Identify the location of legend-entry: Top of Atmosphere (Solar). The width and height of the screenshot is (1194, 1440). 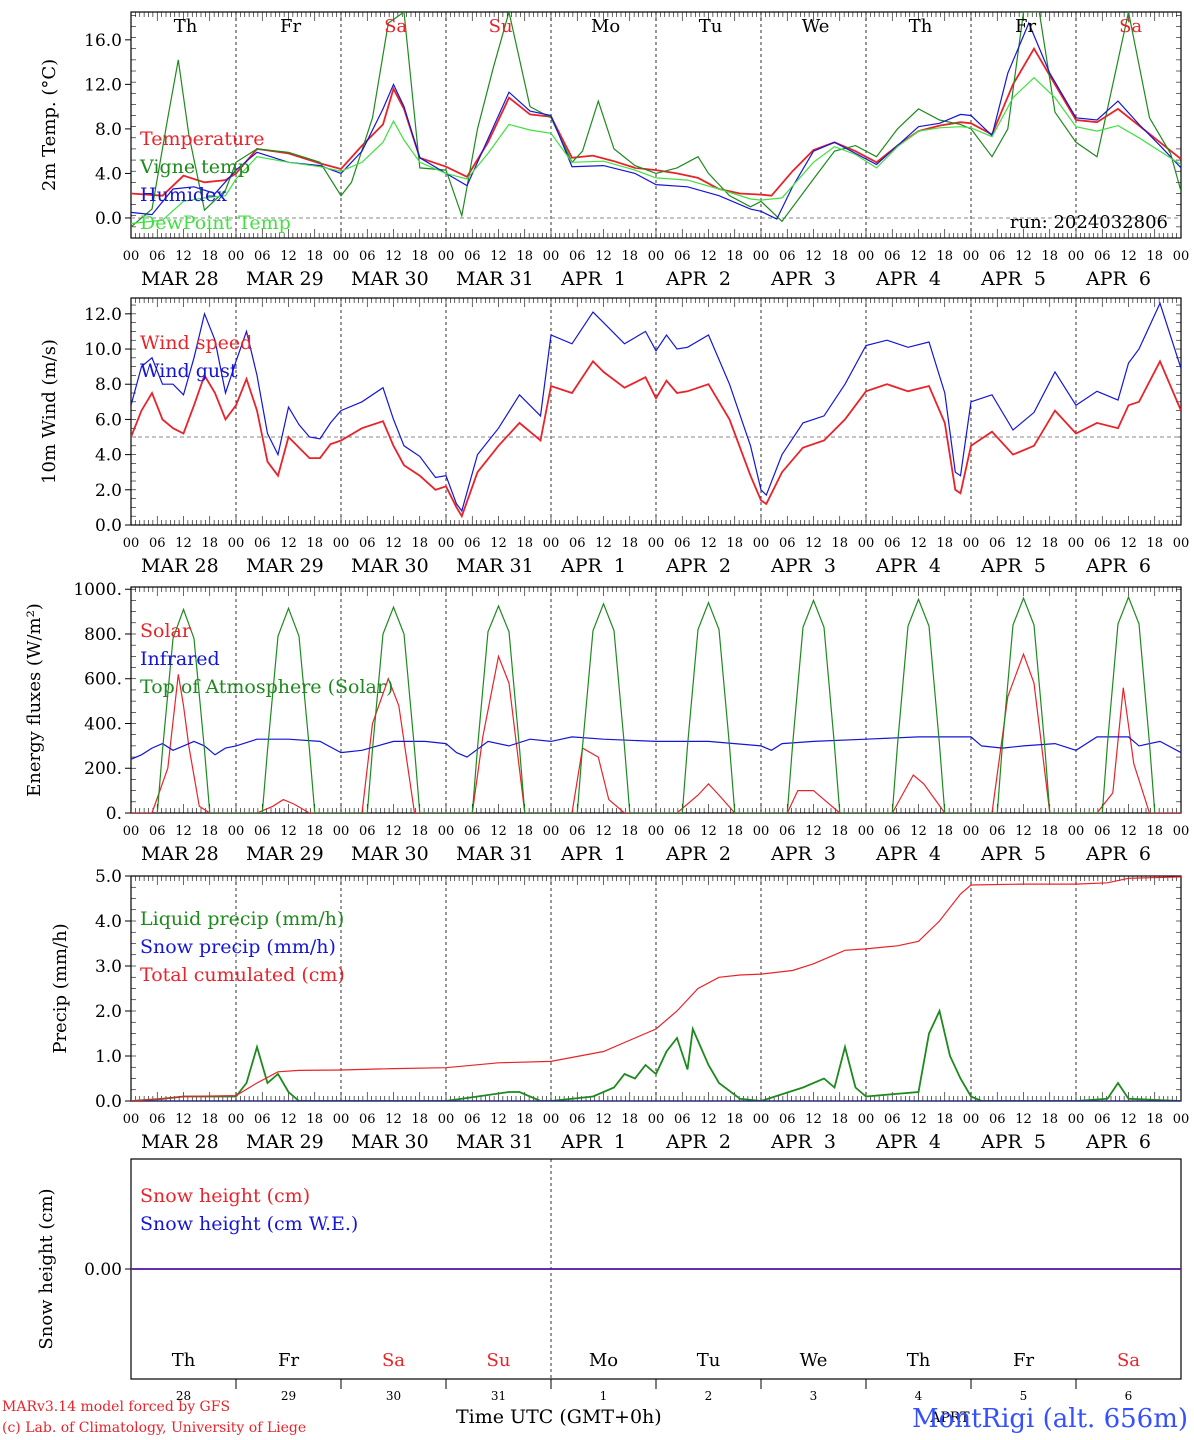
(266, 687).